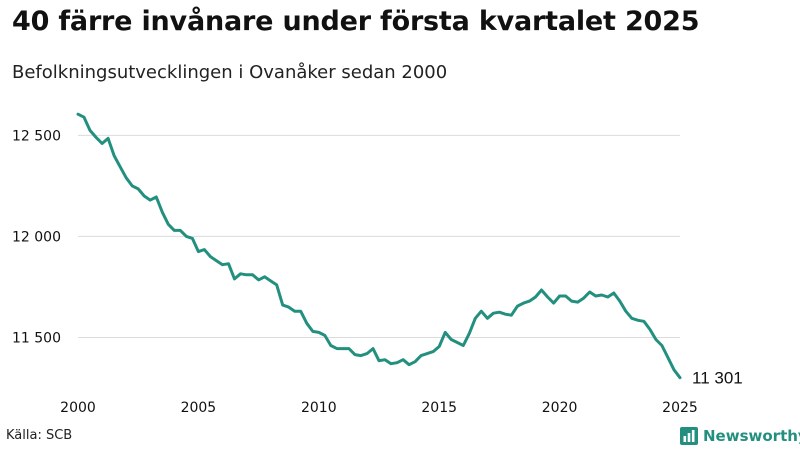  I want to click on x-tick-label: 2000, so click(78, 408).